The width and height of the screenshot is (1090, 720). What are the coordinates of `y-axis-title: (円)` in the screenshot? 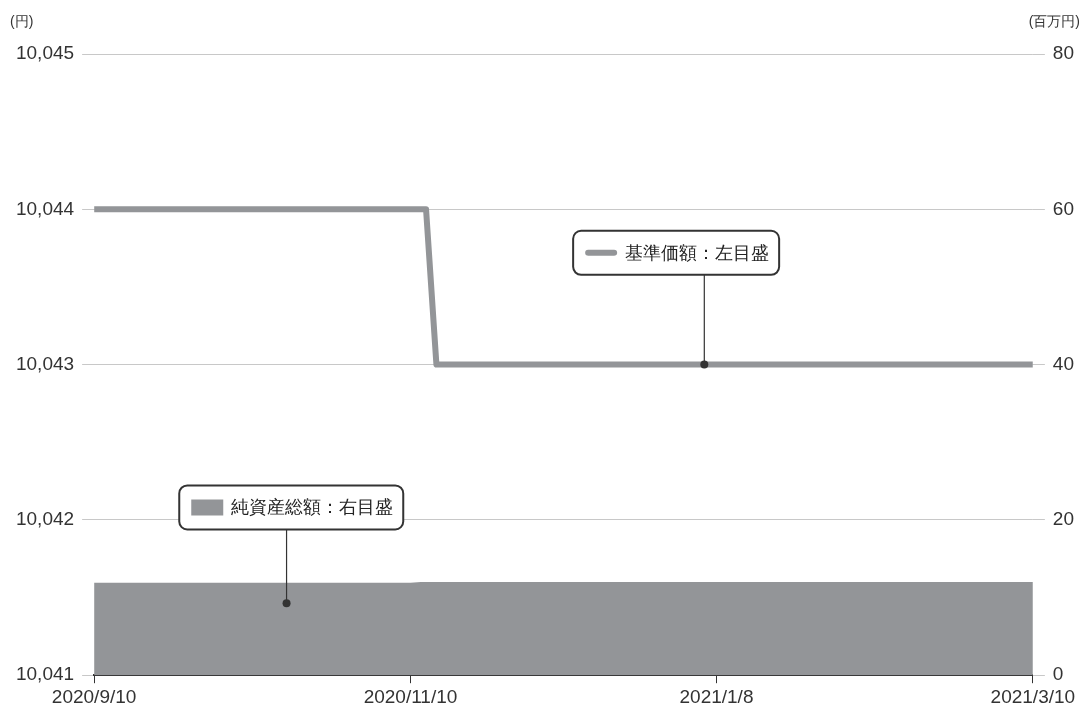 It's located at (22, 20).